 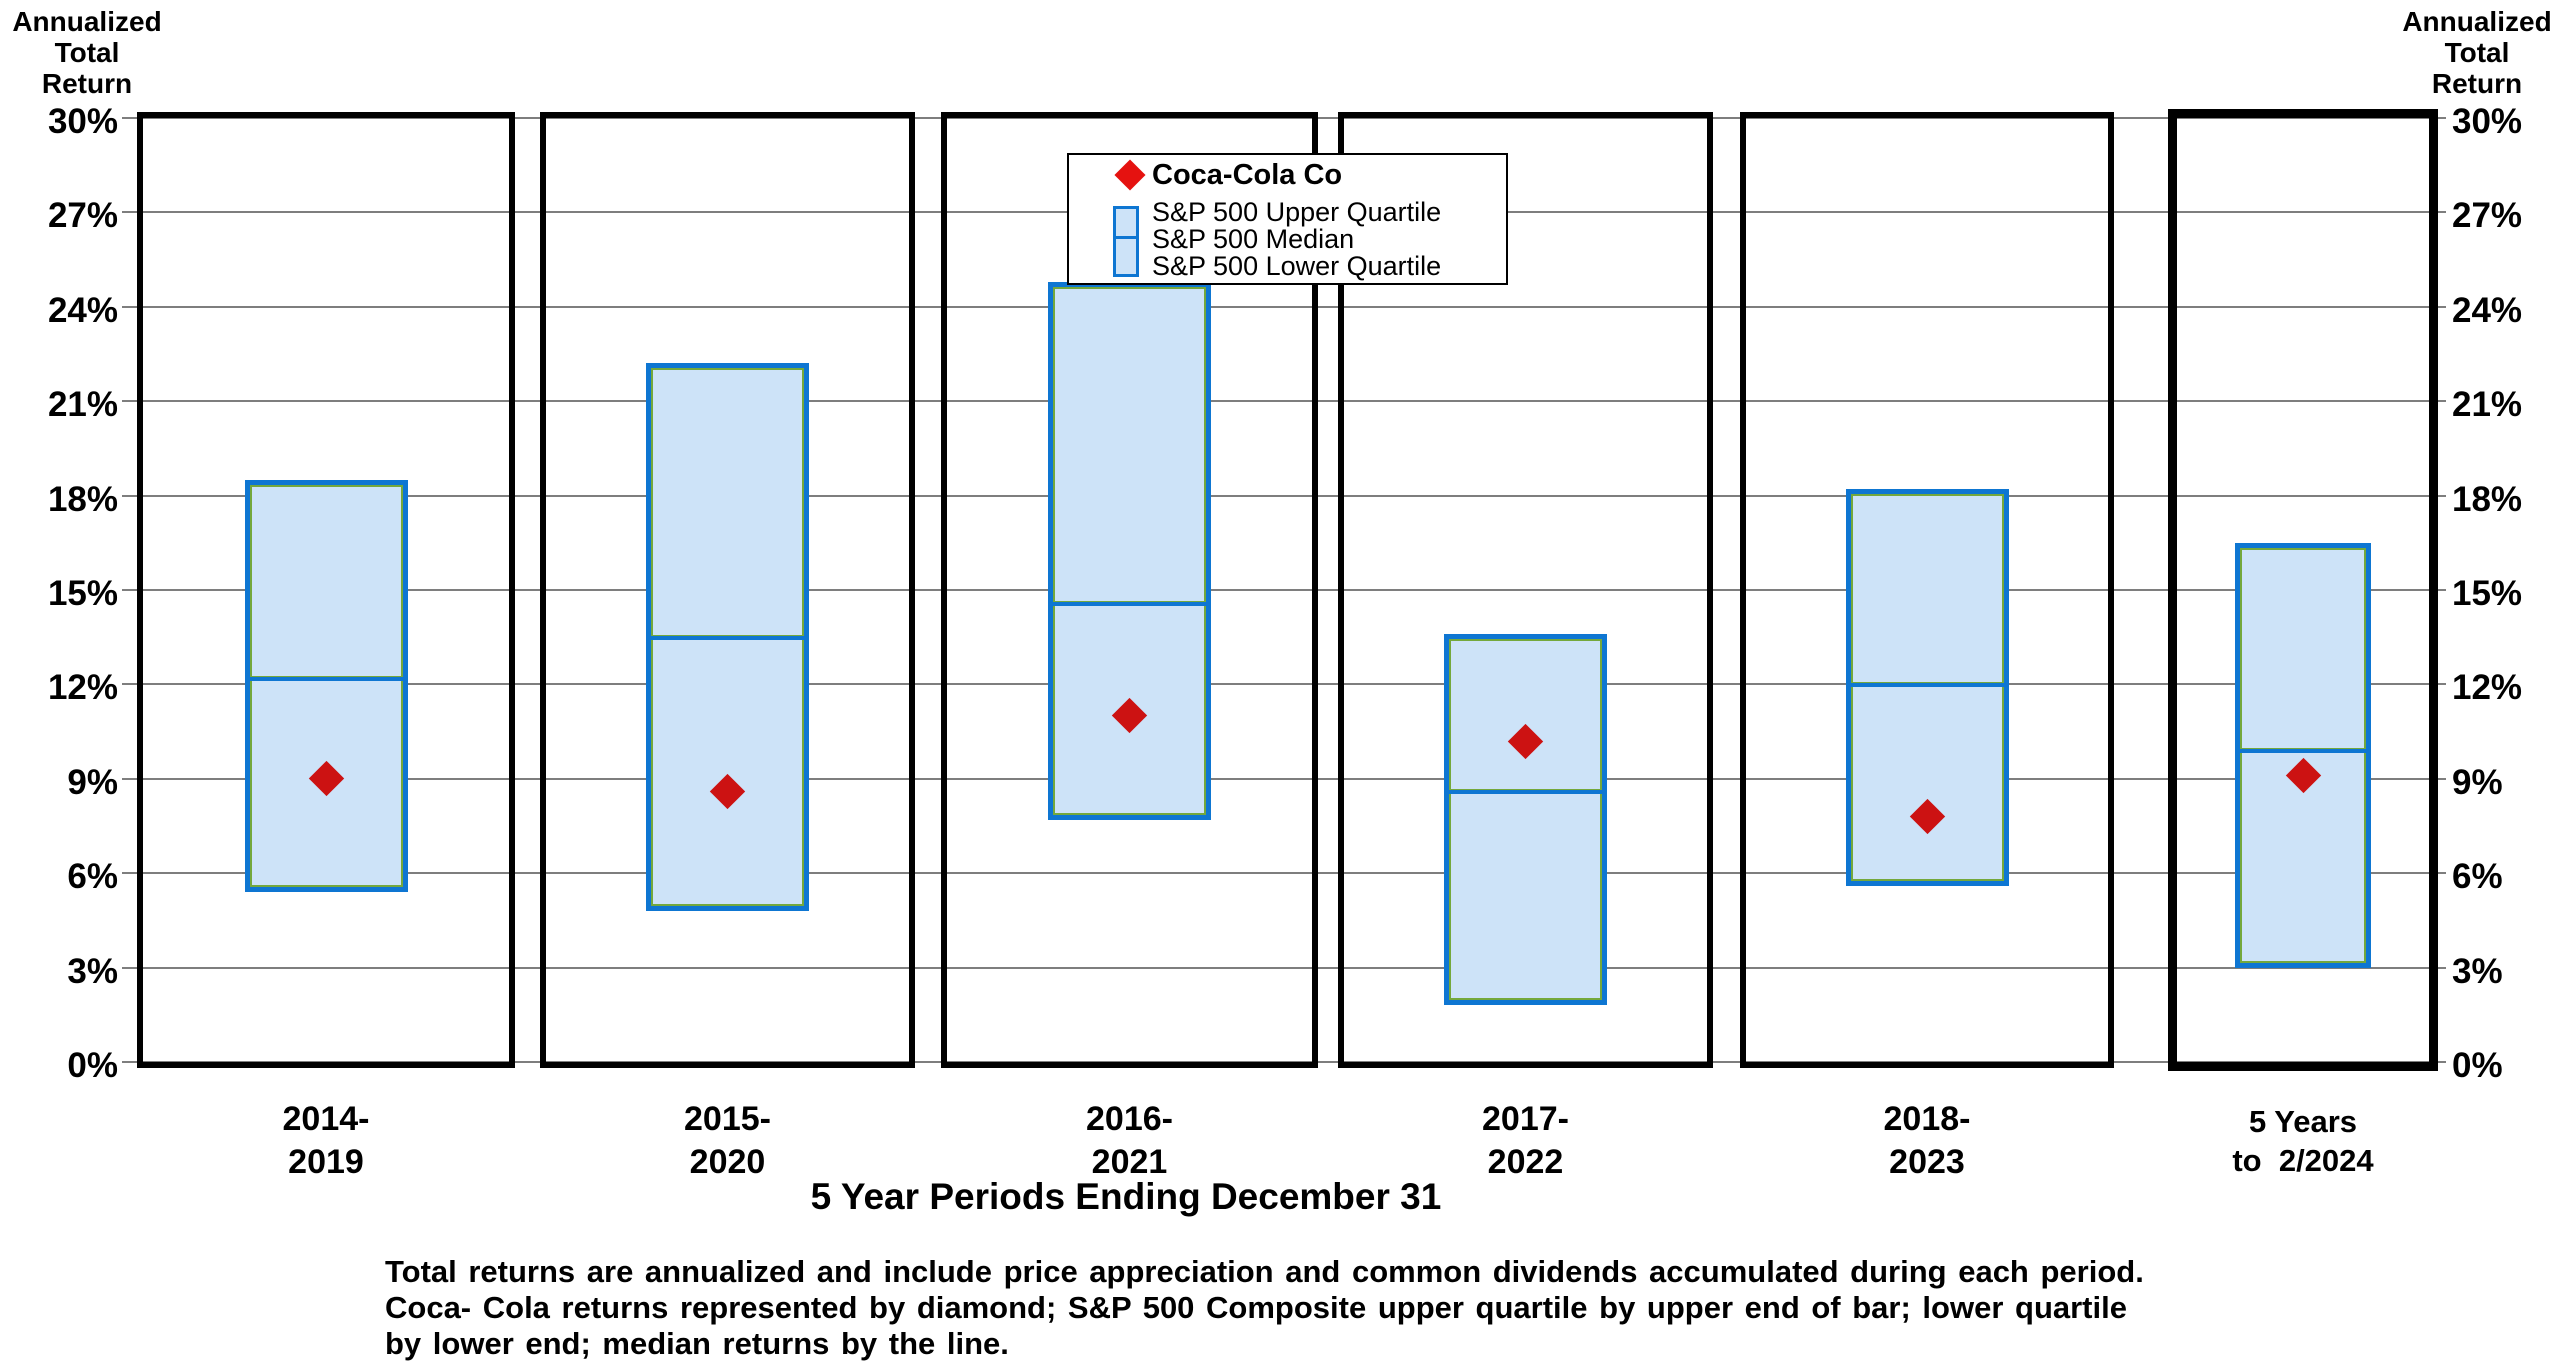 I want to click on y-tick-label-right-0: 0%, so click(x=2477, y=1065).